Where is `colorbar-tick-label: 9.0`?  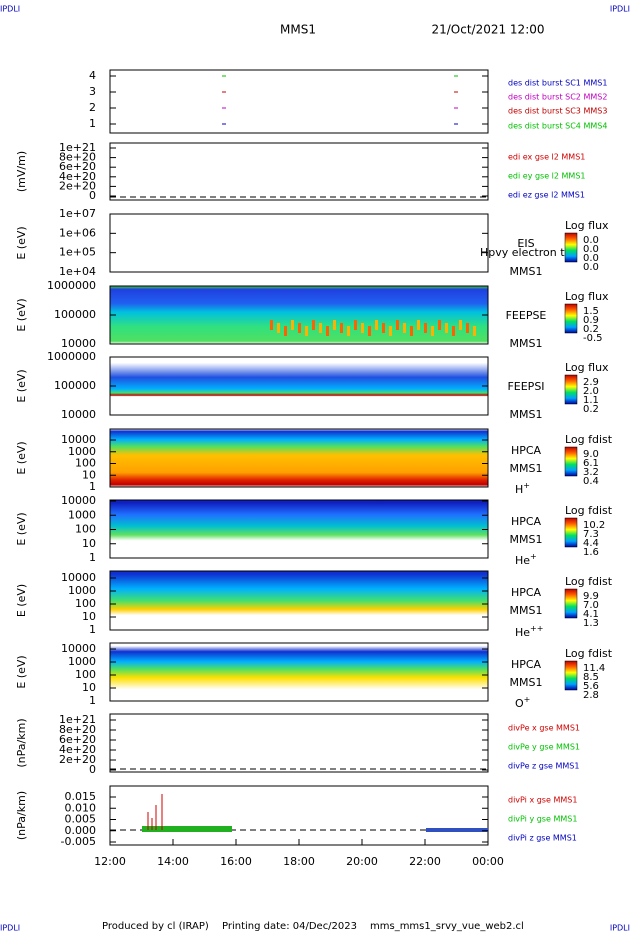
colorbar-tick-label: 9.0 is located at coordinates (591, 454).